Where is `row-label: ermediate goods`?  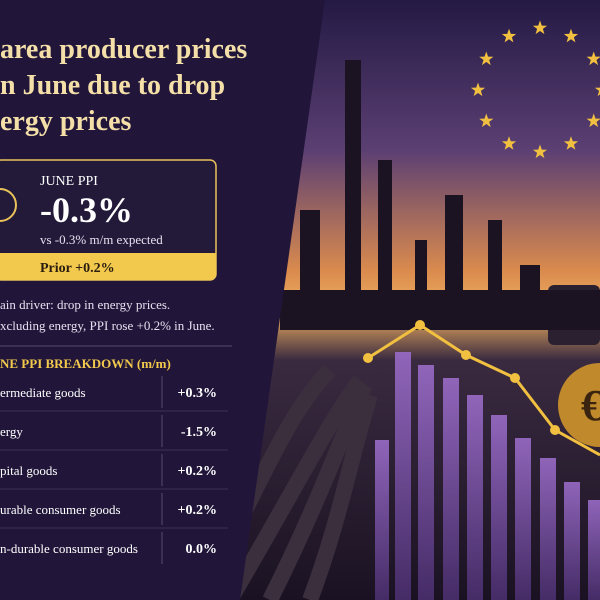 row-label: ermediate goods is located at coordinates (43, 392).